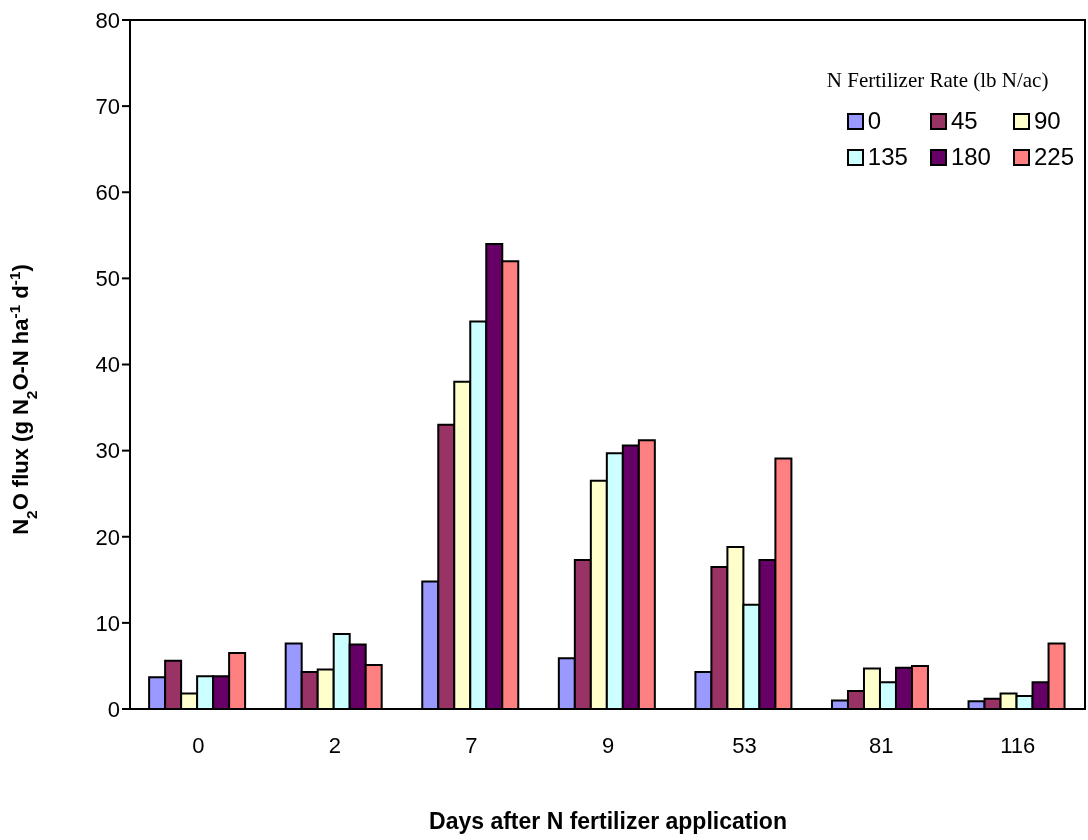 The height and width of the screenshot is (840, 1088). What do you see at coordinates (107, 106) in the screenshot?
I see `y-tick-label: 70` at bounding box center [107, 106].